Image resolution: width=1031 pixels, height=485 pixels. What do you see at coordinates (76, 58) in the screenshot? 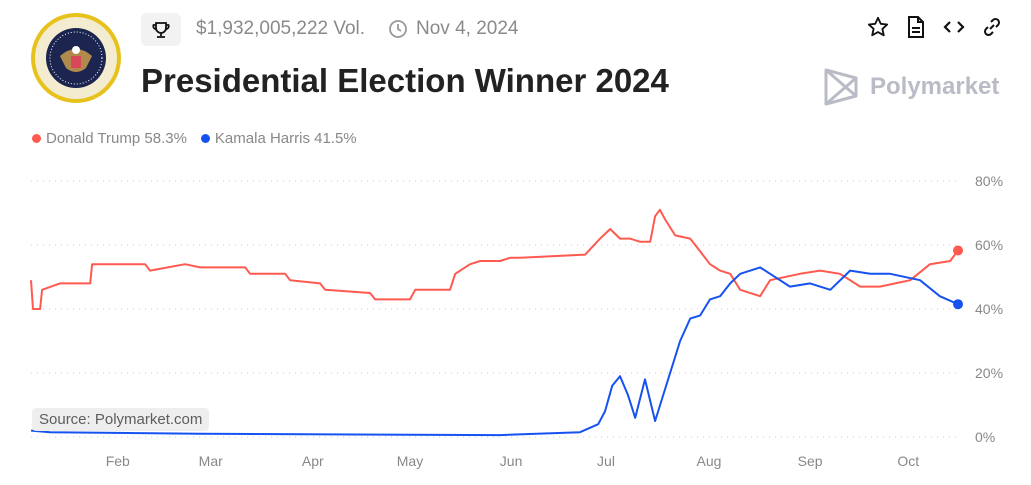
I see `presidential-seal-logo` at bounding box center [76, 58].